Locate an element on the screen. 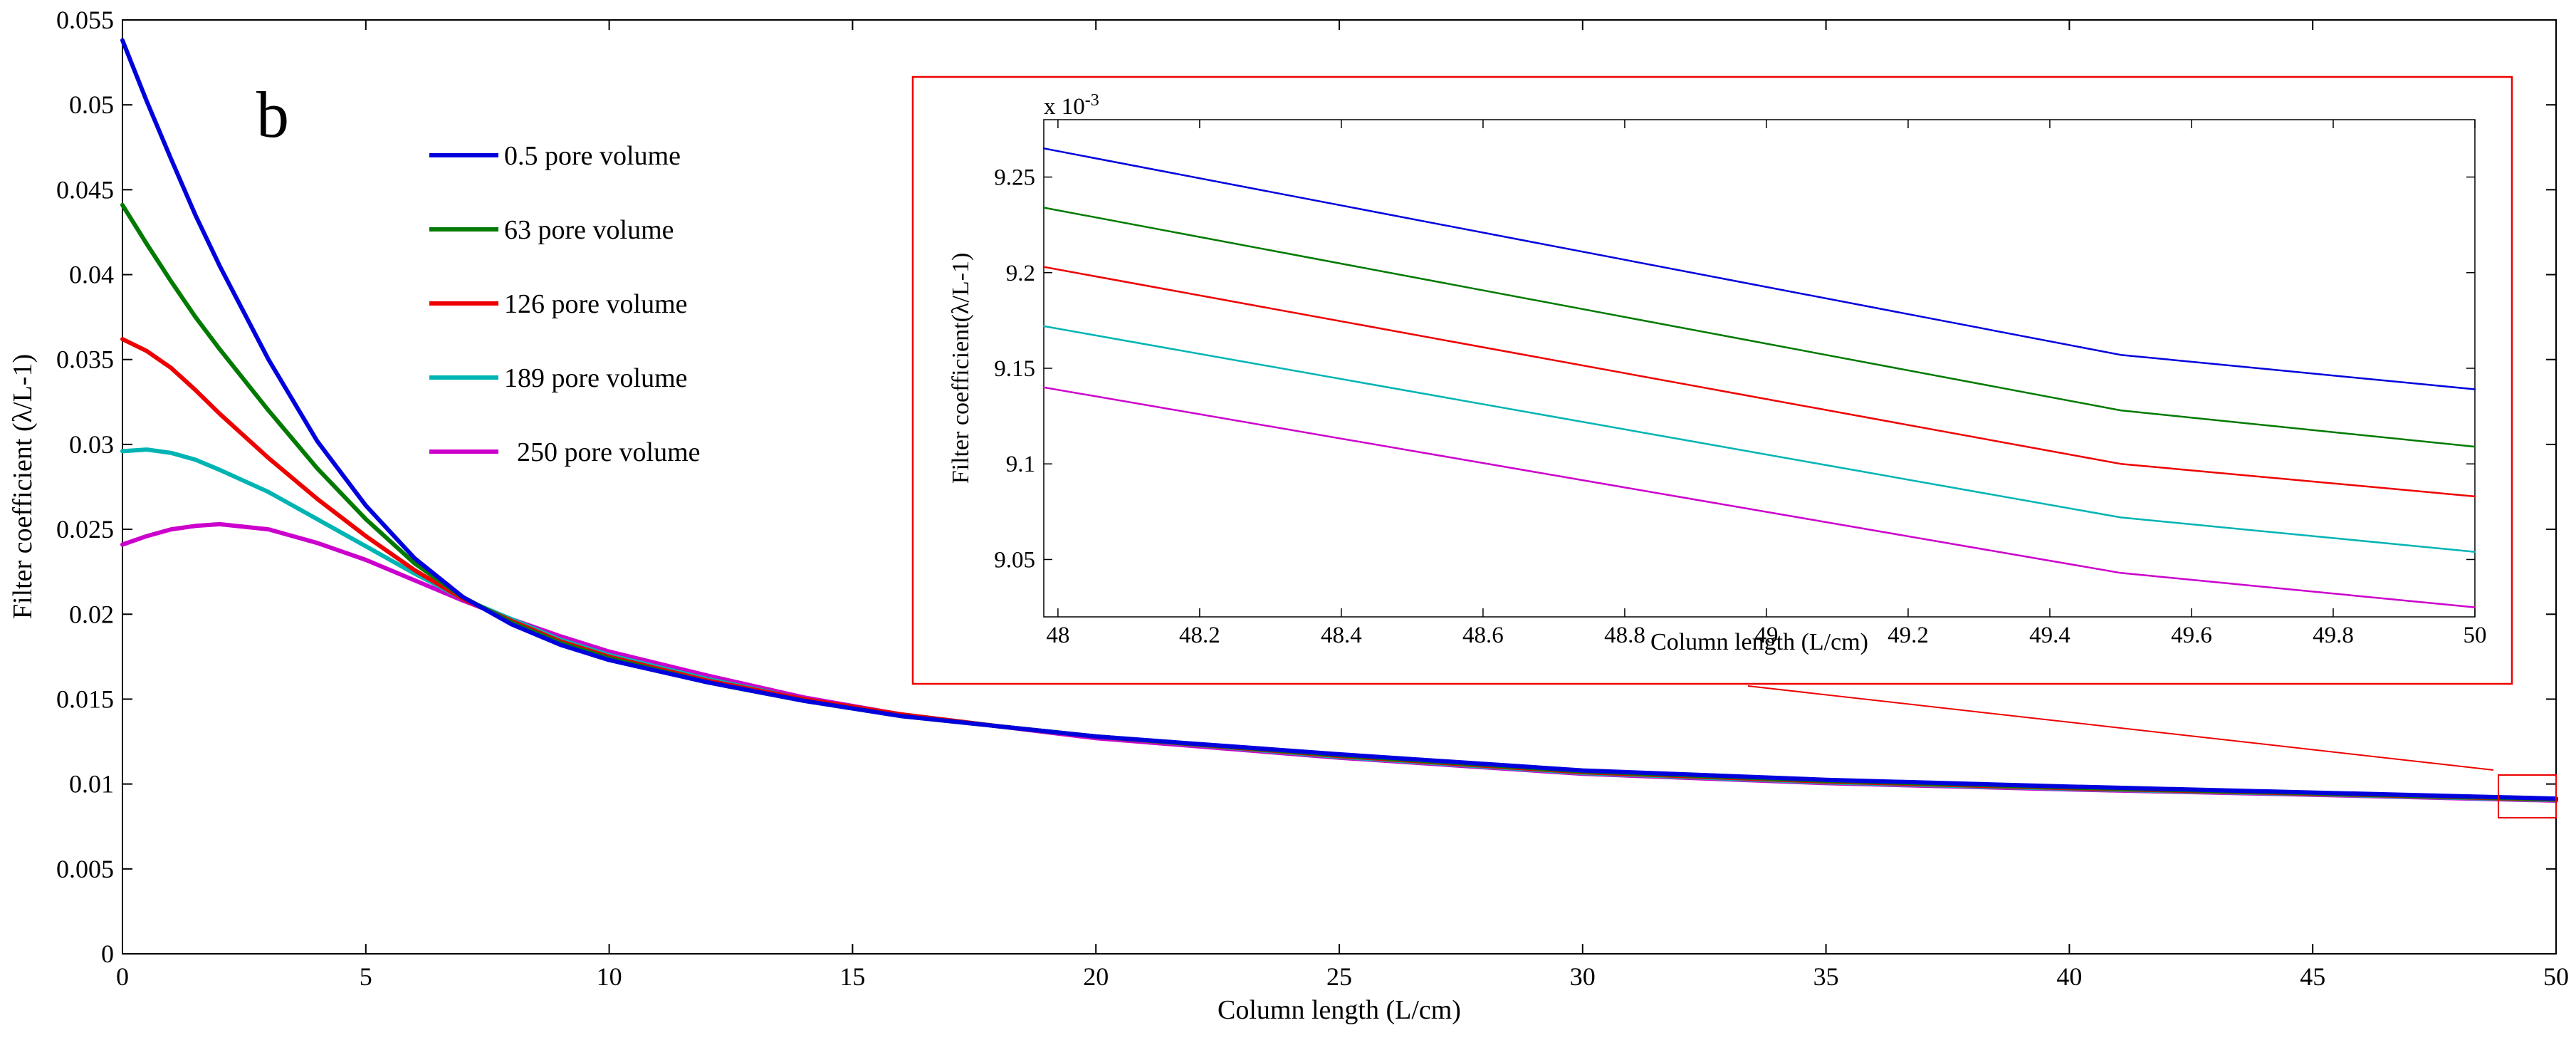 Image resolution: width=2576 pixels, height=1040 pixels. inset-x-tick-label: 50 is located at coordinates (2475, 635).